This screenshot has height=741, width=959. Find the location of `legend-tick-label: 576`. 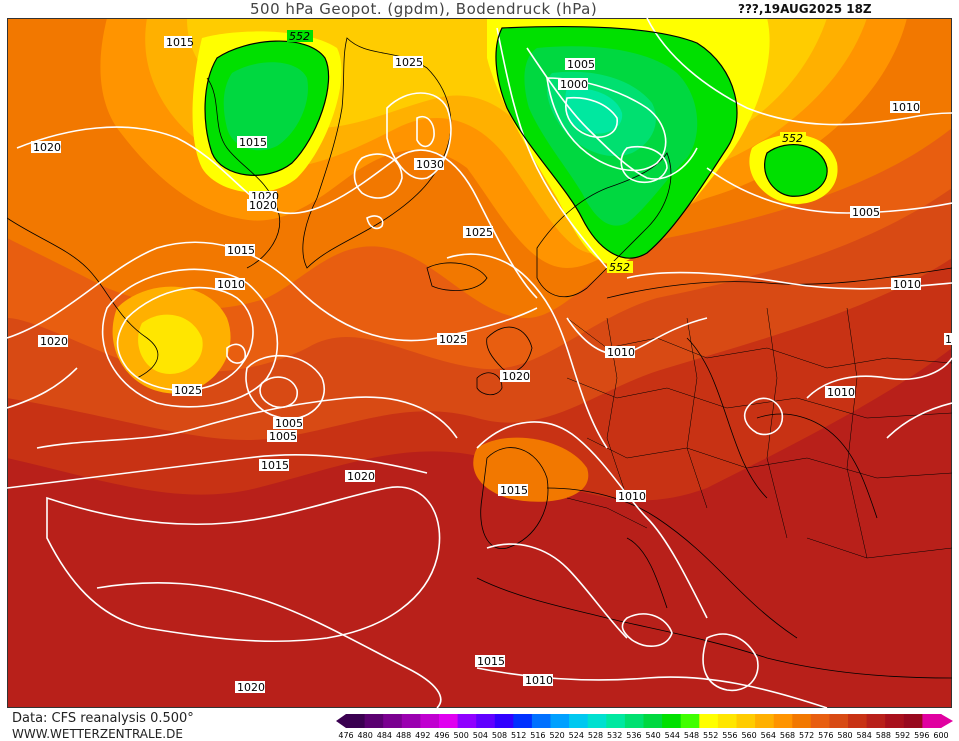

legend-tick-label: 576 is located at coordinates (825, 735).